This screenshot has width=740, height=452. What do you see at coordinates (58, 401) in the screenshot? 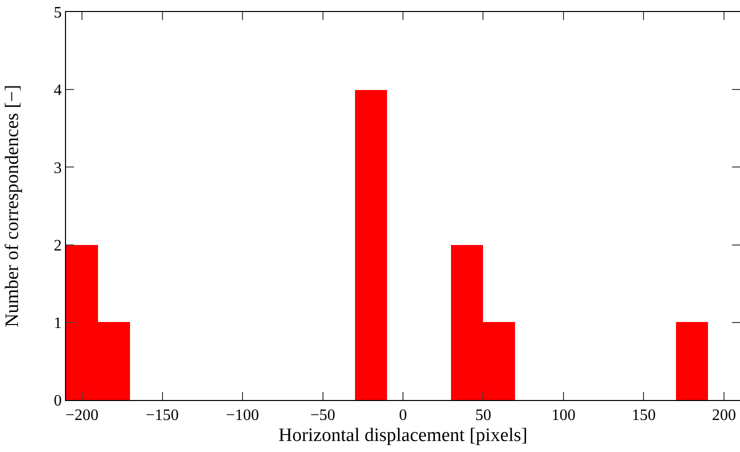
I see `y-tick-label: 0` at bounding box center [58, 401].